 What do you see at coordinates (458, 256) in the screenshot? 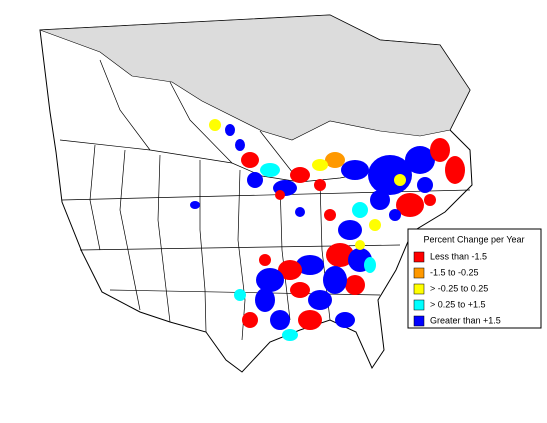
I see `legend-label: Less than -1.5` at bounding box center [458, 256].